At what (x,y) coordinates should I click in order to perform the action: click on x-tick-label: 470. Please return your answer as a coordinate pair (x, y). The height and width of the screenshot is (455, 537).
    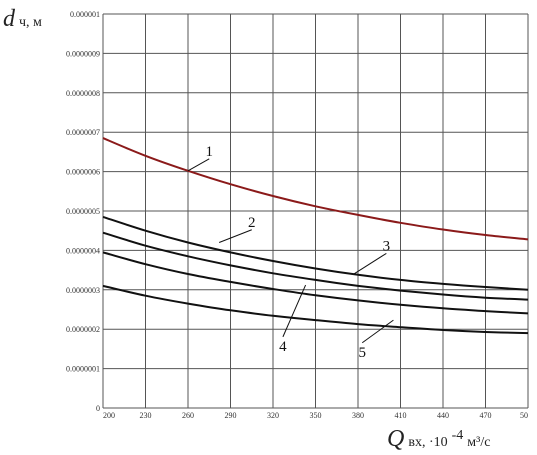
    Looking at the image, I should click on (486, 415).